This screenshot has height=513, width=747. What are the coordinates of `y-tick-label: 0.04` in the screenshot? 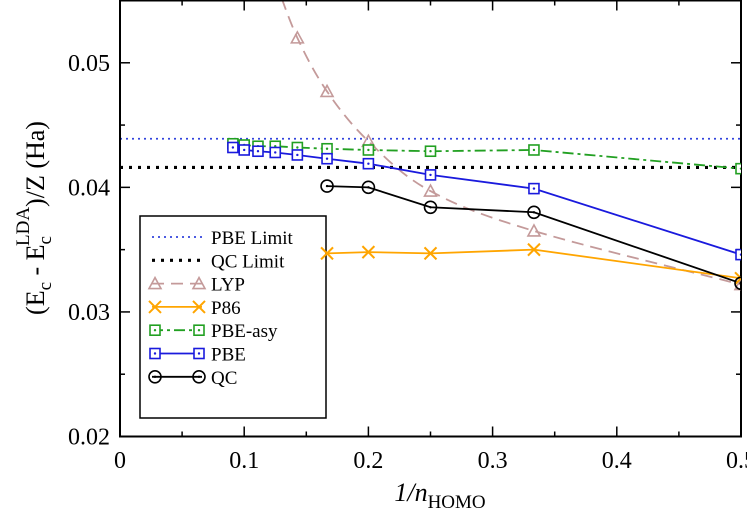 It's located at (89, 188).